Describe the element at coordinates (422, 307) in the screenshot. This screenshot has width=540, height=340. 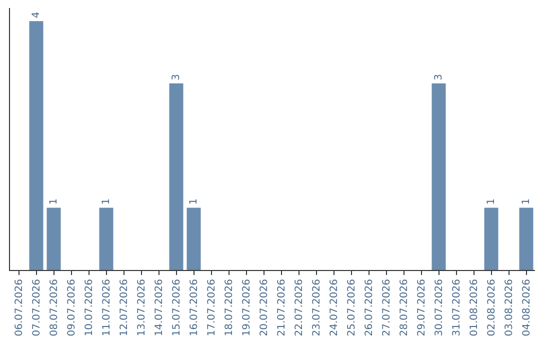
I see `x-tick-label: 29.07.2026` at that location.